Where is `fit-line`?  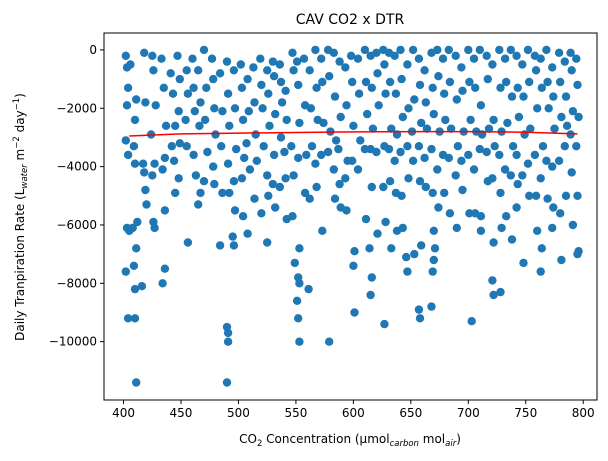
fit-line is located at coordinates (353, 133).